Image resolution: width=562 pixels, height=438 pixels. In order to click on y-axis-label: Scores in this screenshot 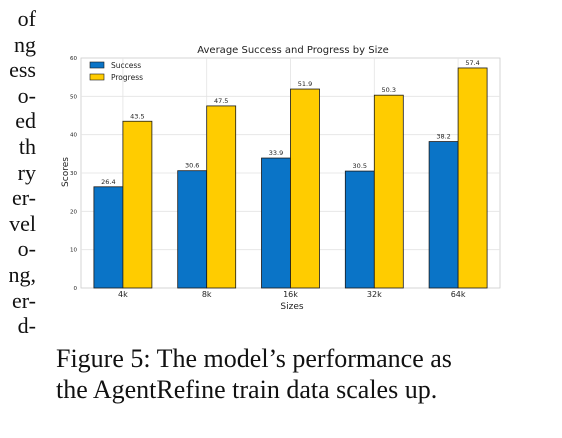, I will do `click(66, 172)`.